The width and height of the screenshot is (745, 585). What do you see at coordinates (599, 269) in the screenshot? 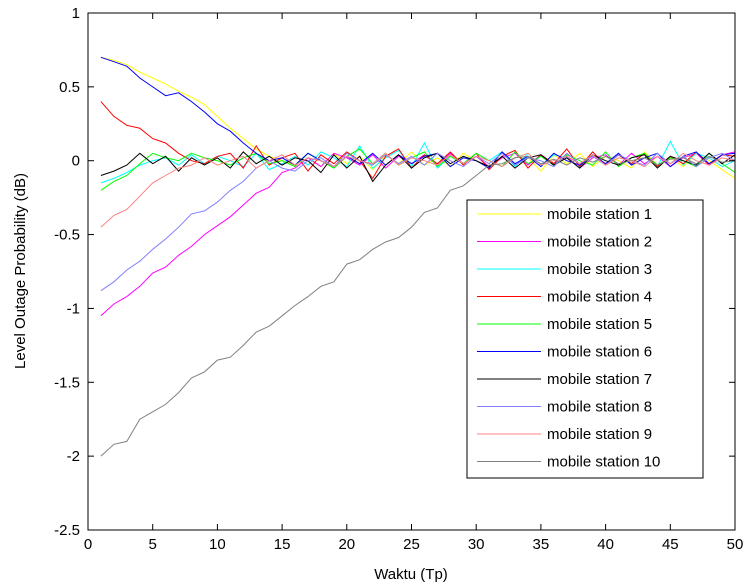
I see `legend-label-3: mobile station 3` at bounding box center [599, 269].